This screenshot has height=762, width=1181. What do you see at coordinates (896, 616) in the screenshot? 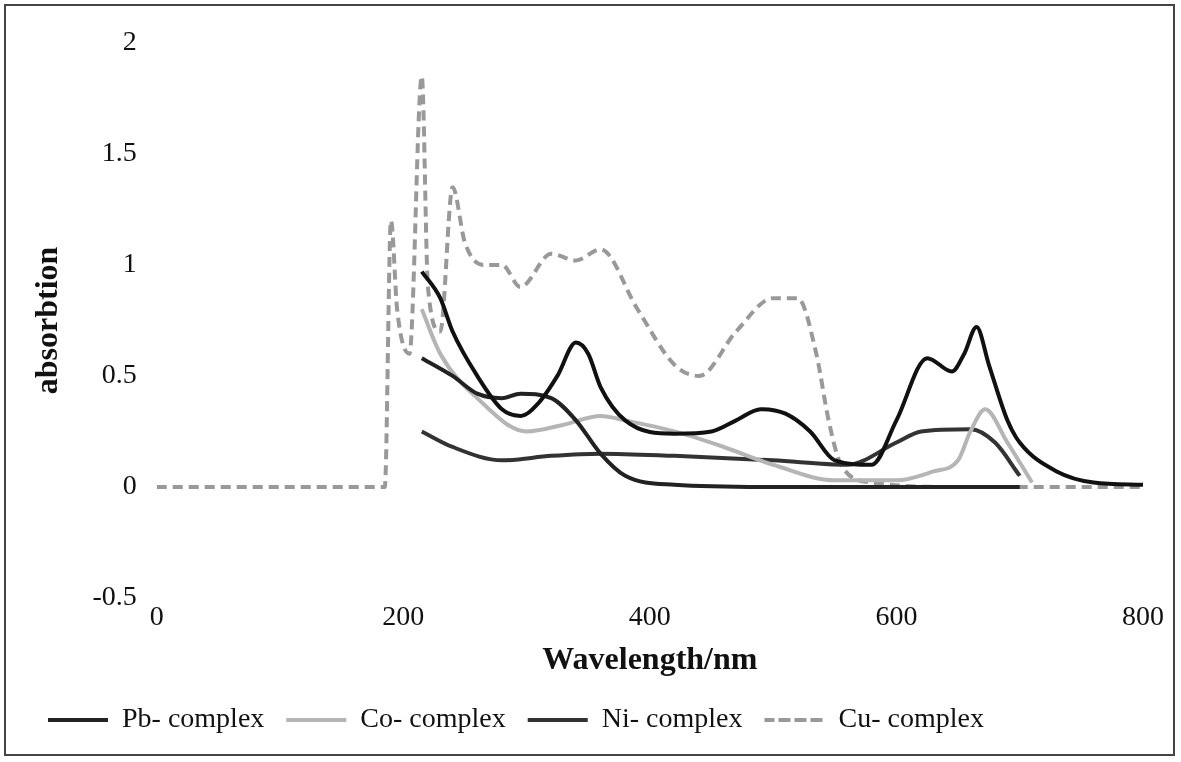
I see `x-tick-label: 600` at bounding box center [896, 616].